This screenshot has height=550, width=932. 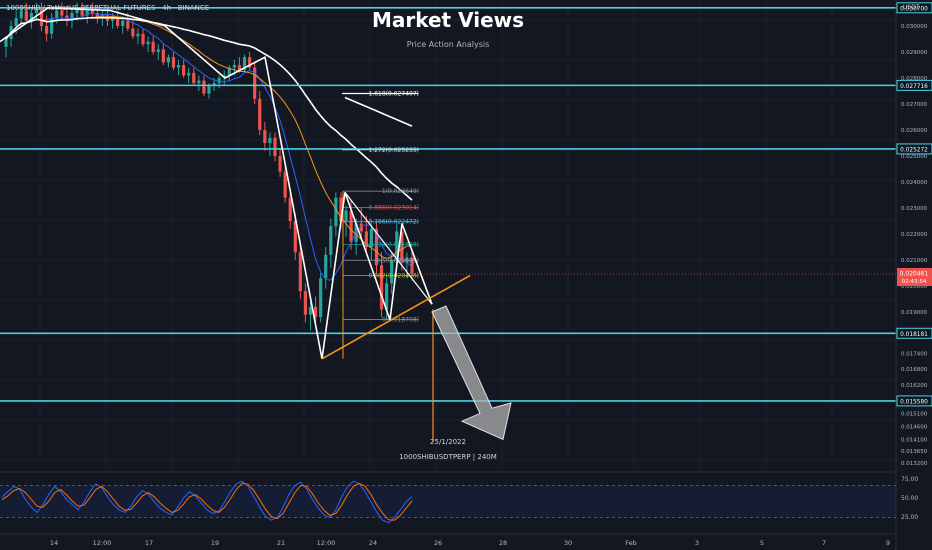 What do you see at coordinates (448, 540) in the screenshot?
I see `time-axis: 14 12:00 17 19 21 12:00 24 26 28 30 Feb 3 5 7 9` at bounding box center [448, 540].